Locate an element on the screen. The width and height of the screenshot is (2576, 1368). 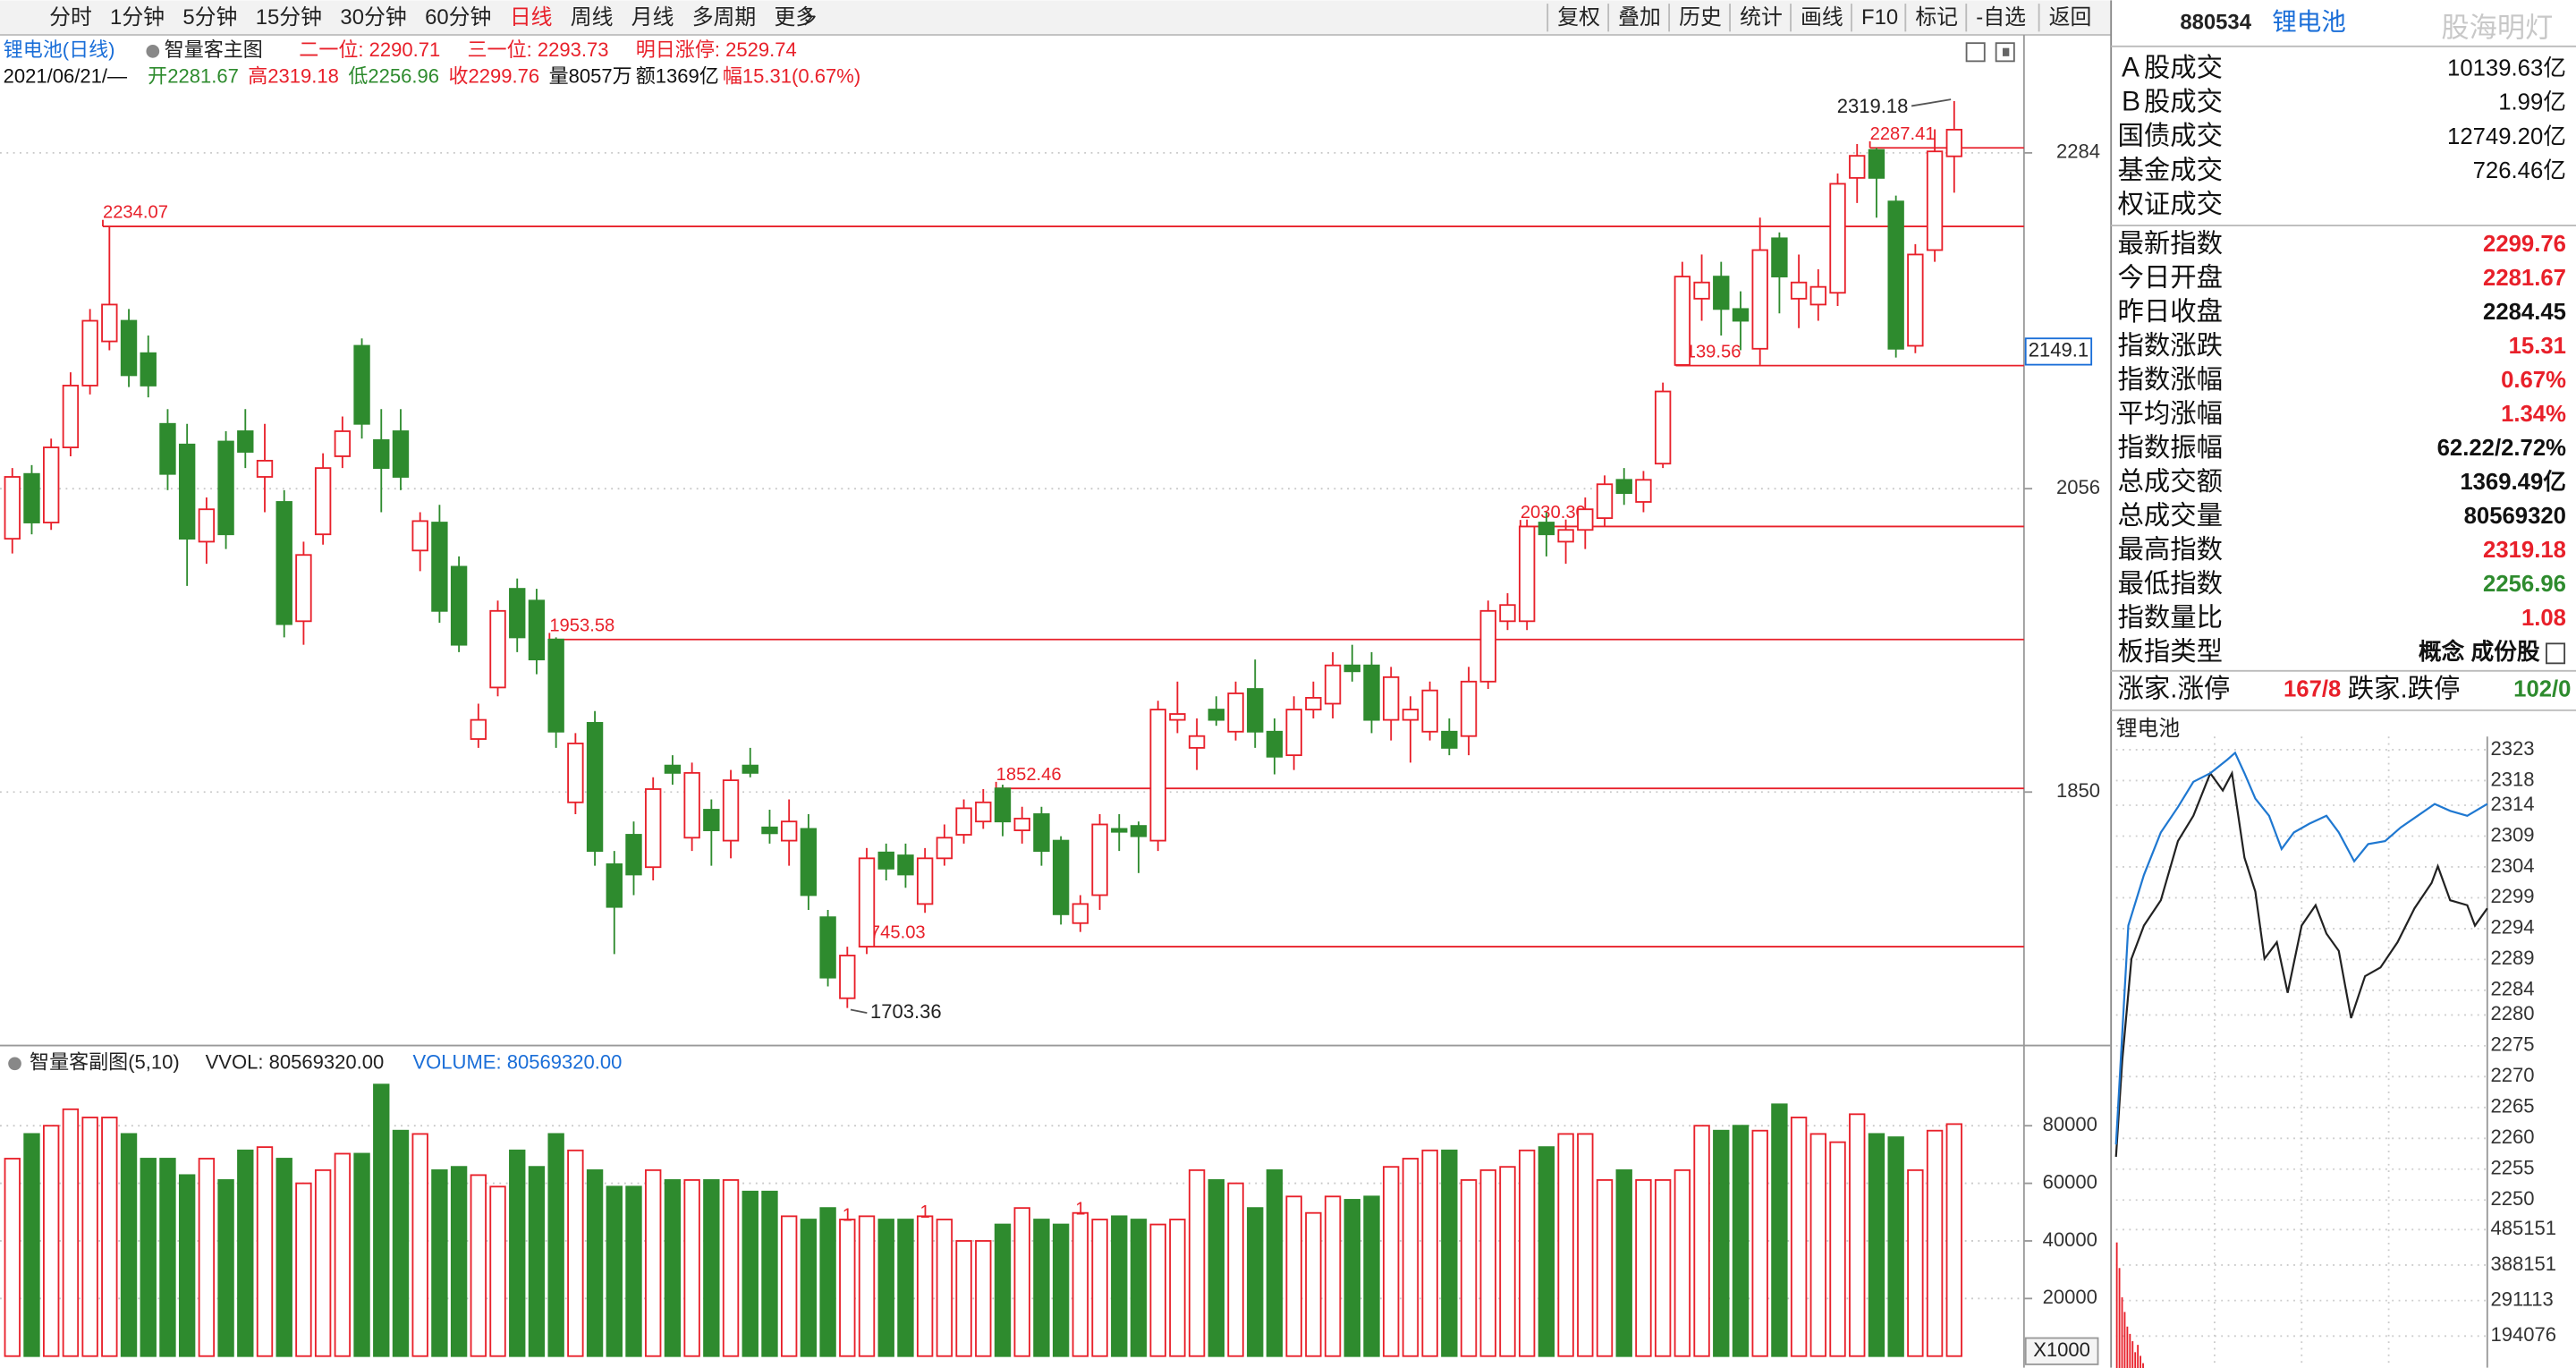
y-tick-label: 2294 is located at coordinates (2512, 927).